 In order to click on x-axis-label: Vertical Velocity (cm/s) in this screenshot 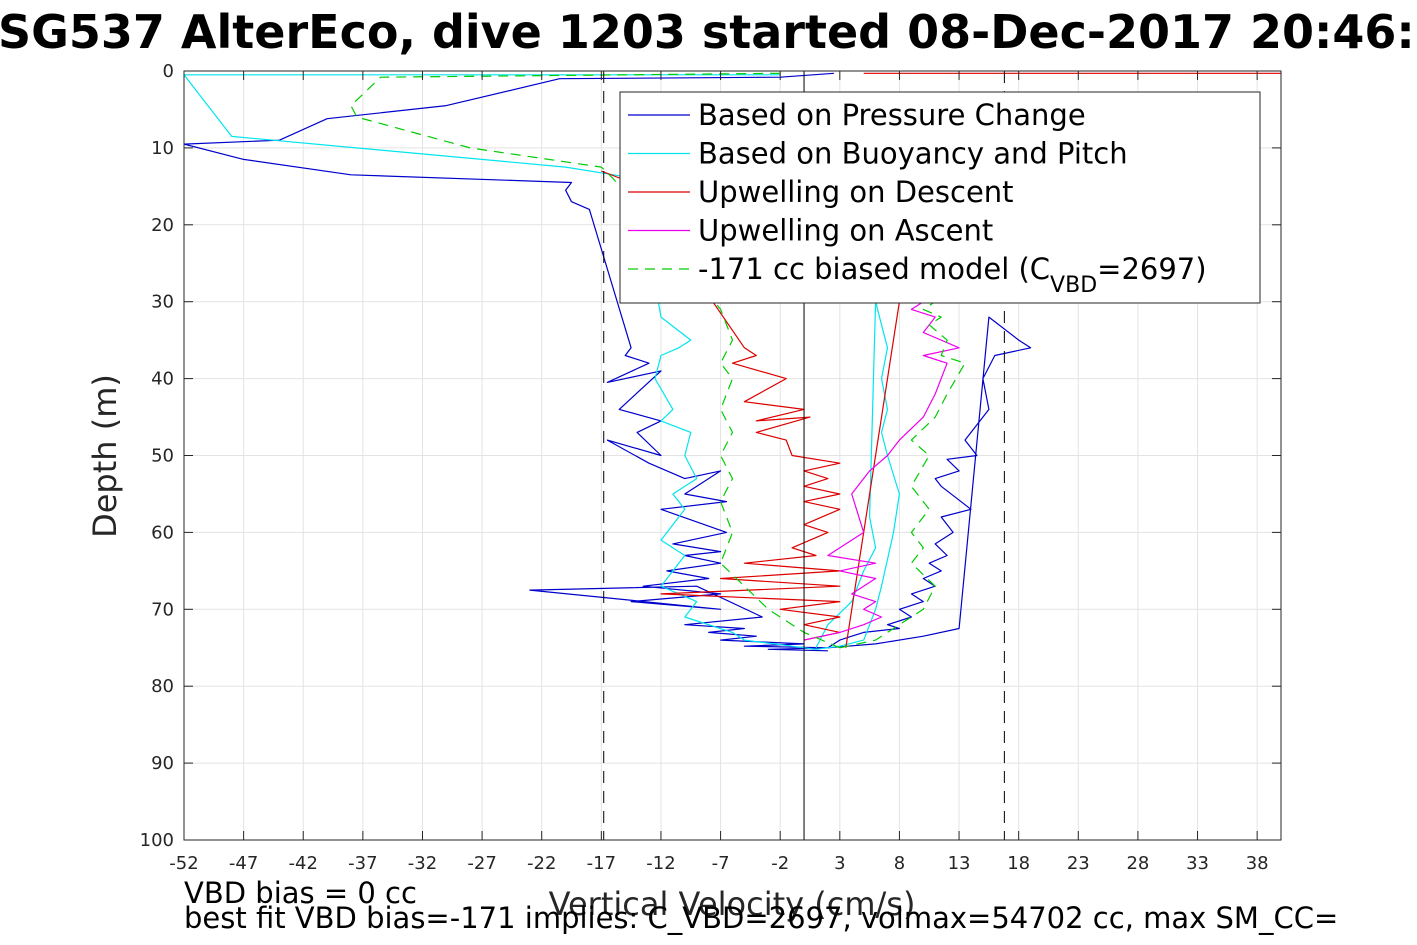, I will do `click(732, 904)`.